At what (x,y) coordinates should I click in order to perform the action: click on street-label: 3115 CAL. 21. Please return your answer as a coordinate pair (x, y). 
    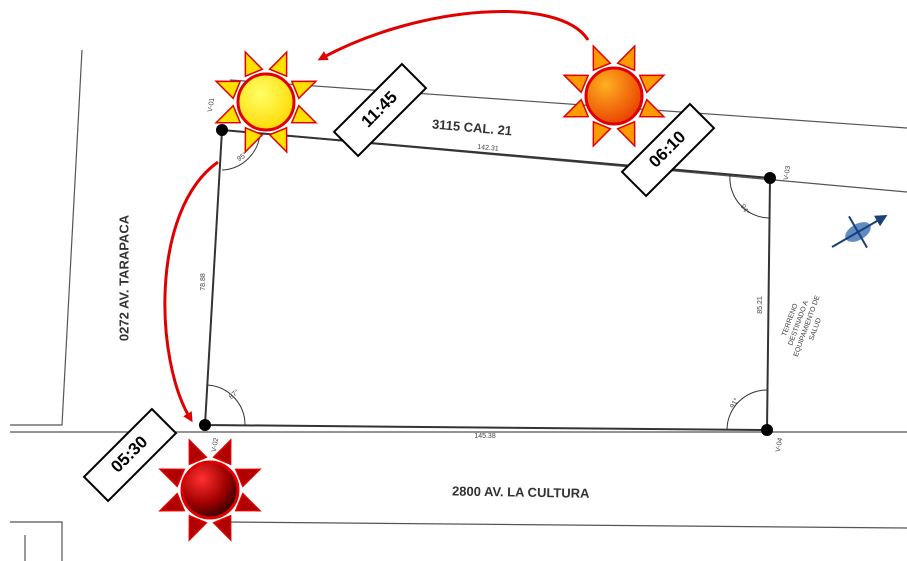
    Looking at the image, I should click on (471, 127).